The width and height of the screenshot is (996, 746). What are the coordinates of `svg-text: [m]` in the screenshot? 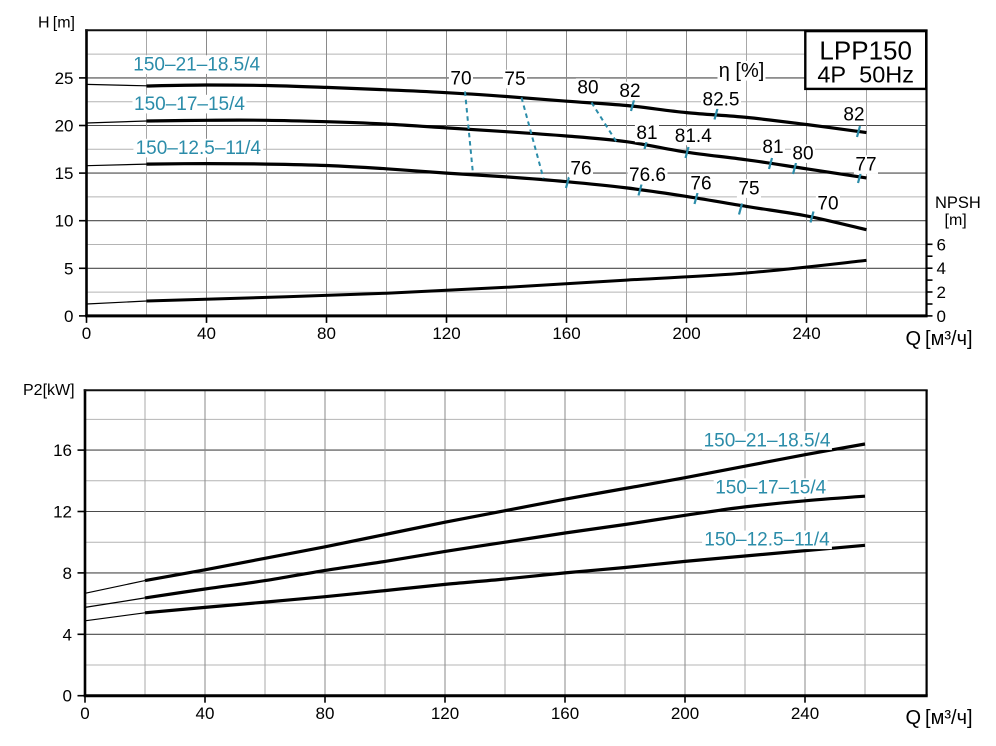 It's located at (956, 220).